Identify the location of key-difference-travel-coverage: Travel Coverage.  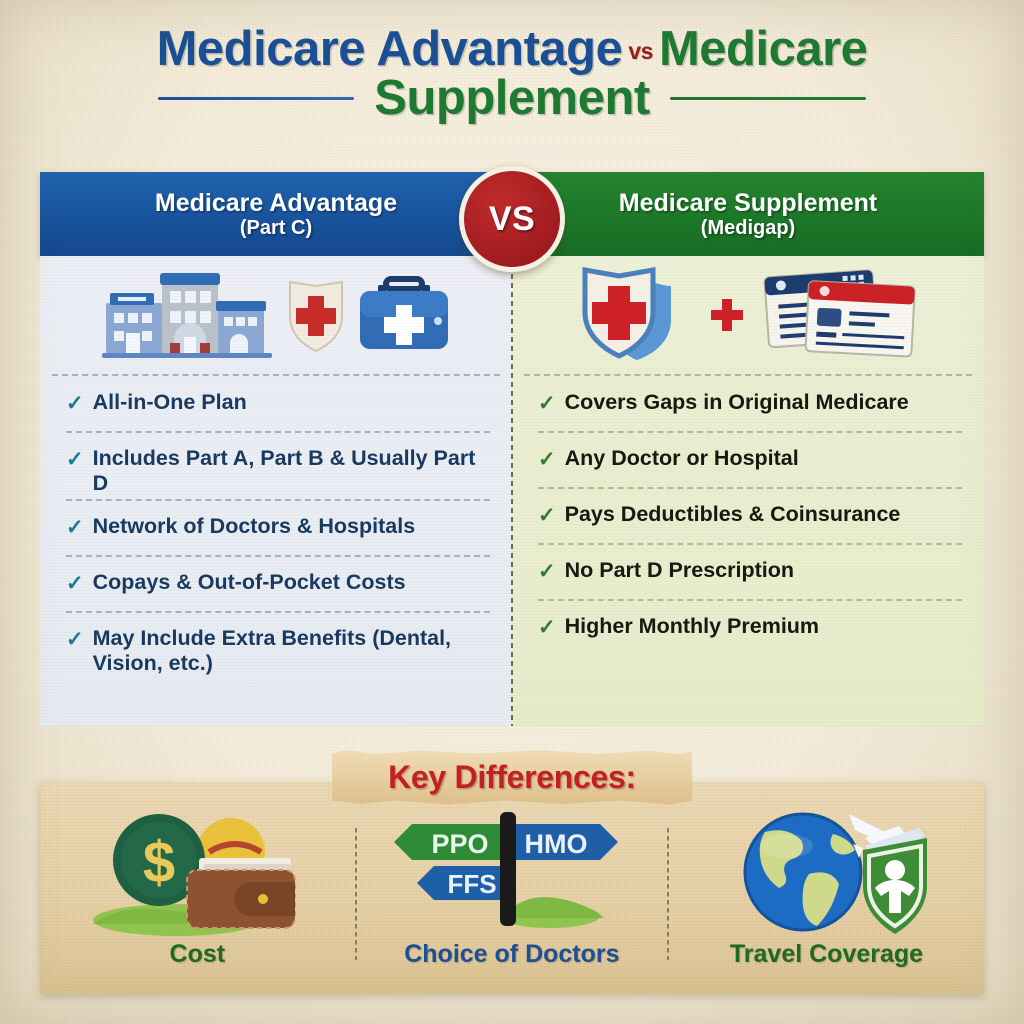
(826, 903).